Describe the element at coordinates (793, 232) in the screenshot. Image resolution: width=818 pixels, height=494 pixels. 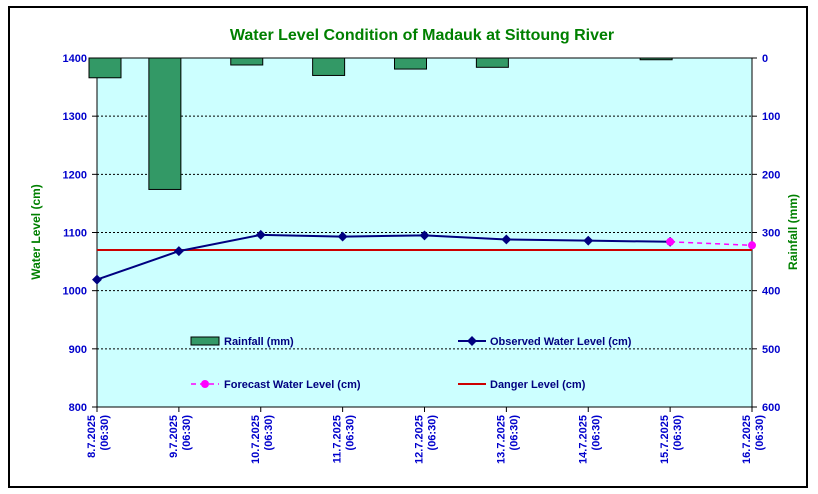
I see `y2-axis-label: Rainfall (mm)` at that location.